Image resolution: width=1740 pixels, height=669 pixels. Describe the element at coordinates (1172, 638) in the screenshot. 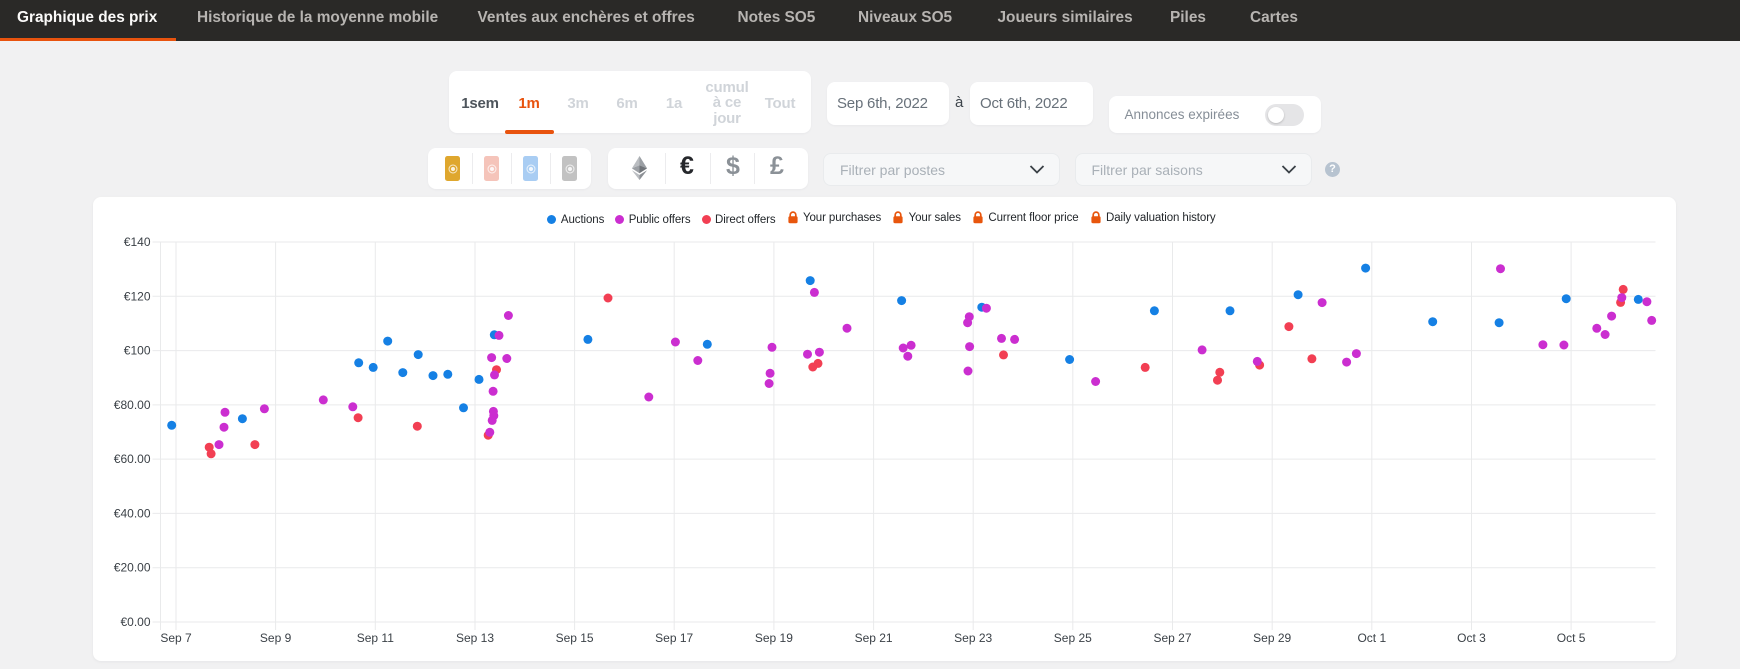

I see `svg-text: Sep 27` at that location.